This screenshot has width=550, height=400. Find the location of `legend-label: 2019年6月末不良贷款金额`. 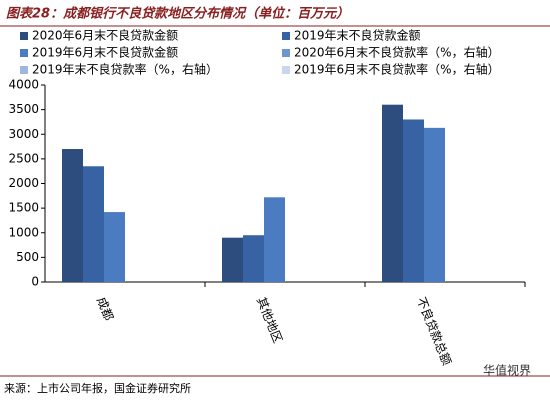

legend-label: 2019年6月末不良贷款金额 is located at coordinates (105, 52).